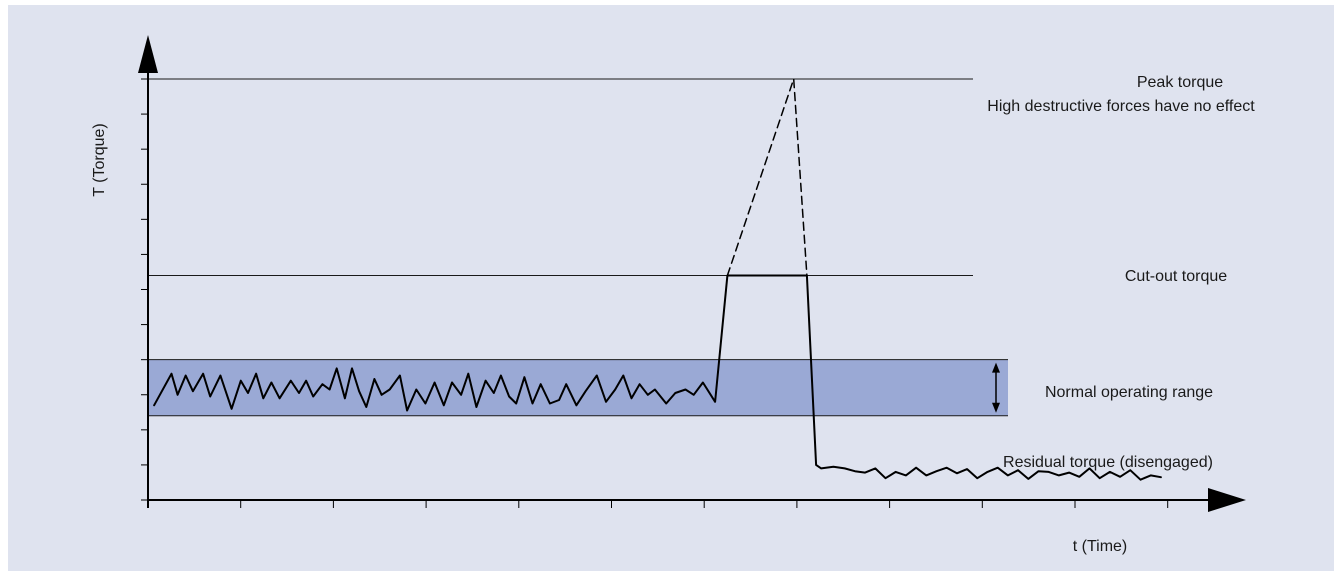 This screenshot has width=1334, height=576. What do you see at coordinates (1108, 462) in the screenshot?
I see `residual-torque-label: Residual torque (disengaged)` at bounding box center [1108, 462].